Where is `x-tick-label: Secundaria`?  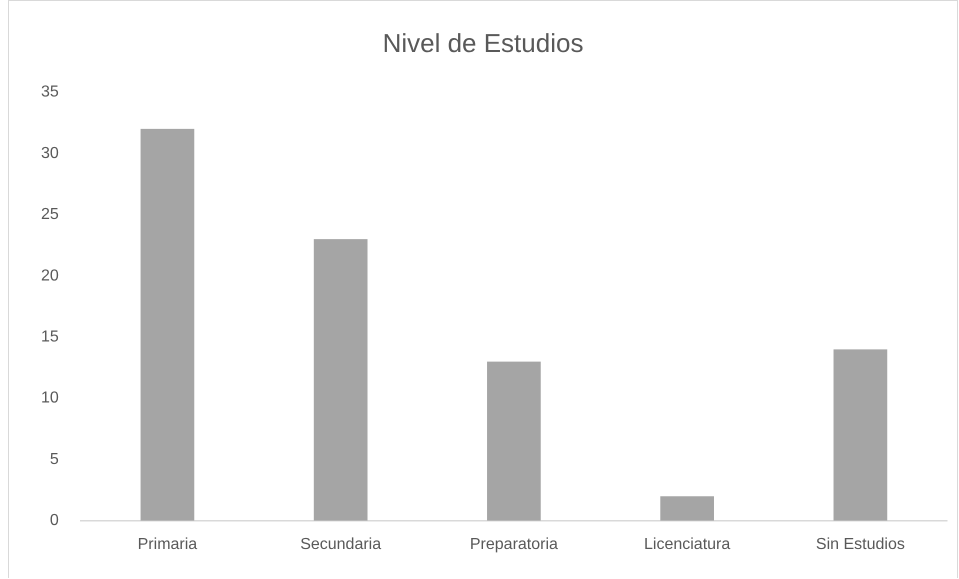 x-tick-label: Secundaria is located at coordinates (341, 544).